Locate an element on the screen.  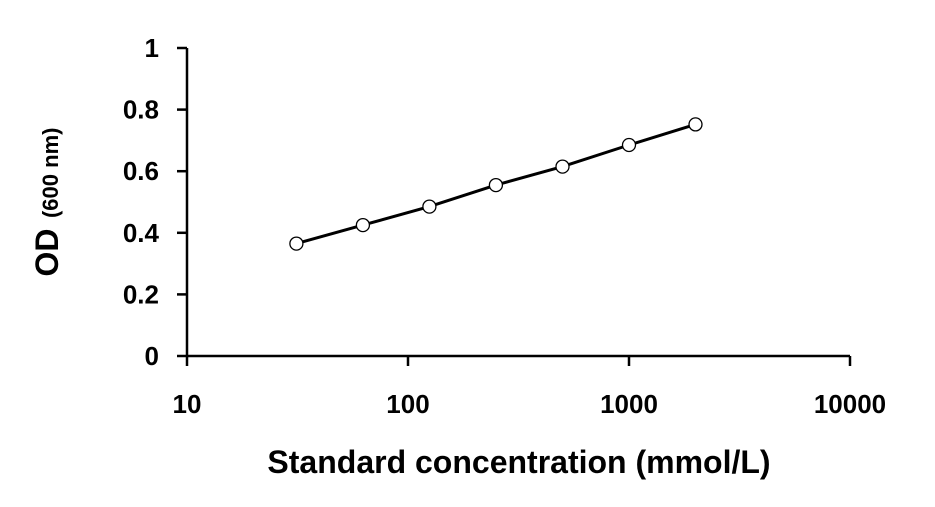
y-ticks: 0 0.2 0.4 0.6 0.8 1 is located at coordinates (155, 202).